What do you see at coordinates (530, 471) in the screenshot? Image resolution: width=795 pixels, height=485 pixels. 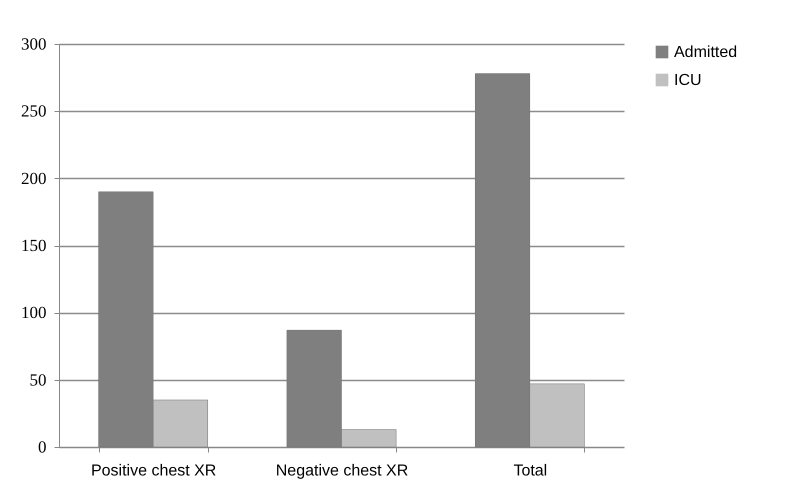 I see `x-tick-label: Total` at bounding box center [530, 471].